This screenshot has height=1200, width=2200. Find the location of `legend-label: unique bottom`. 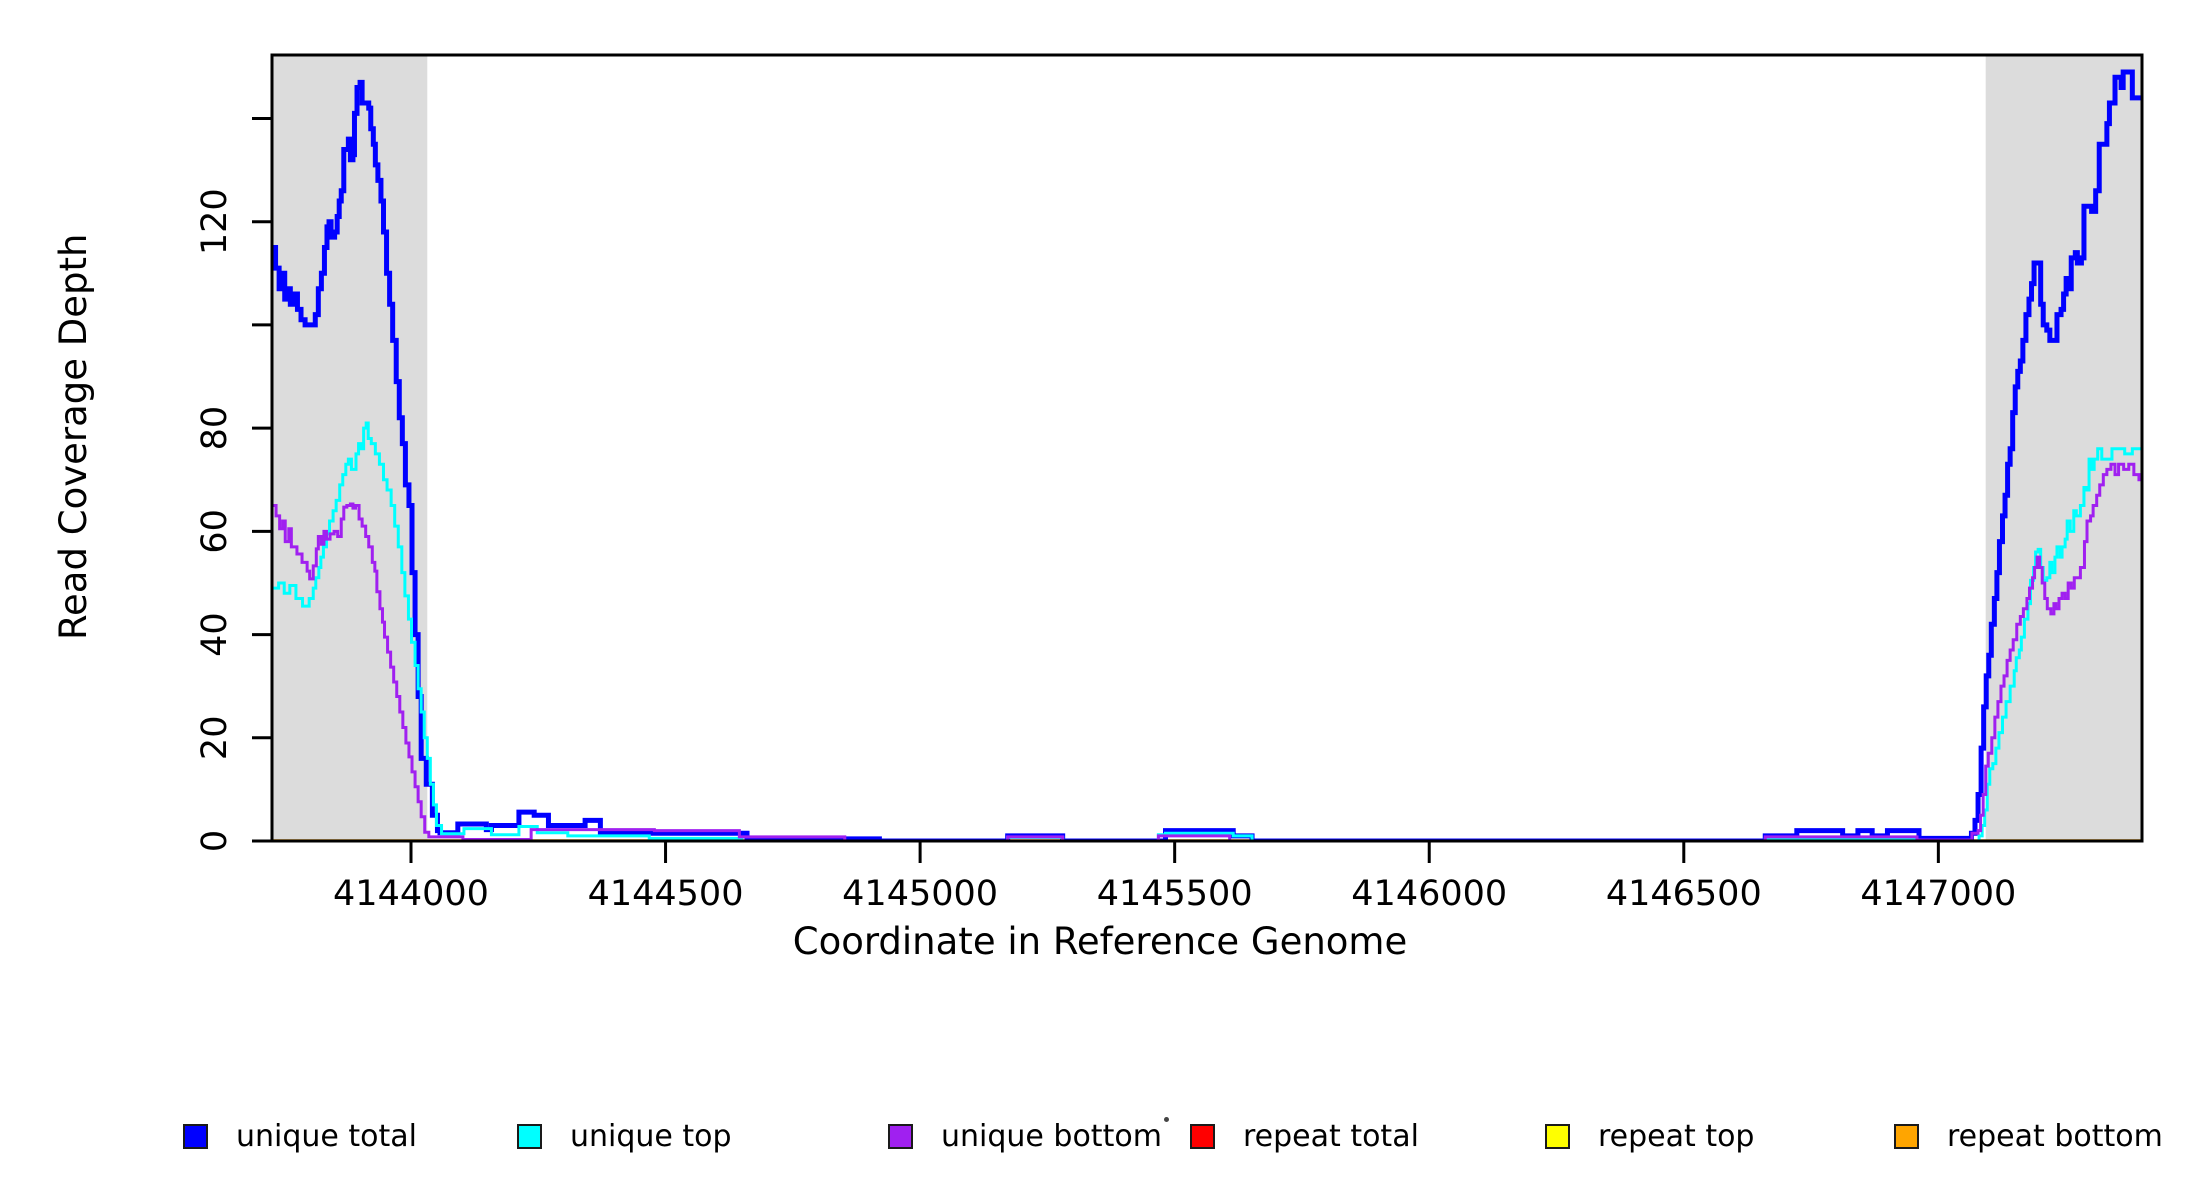

legend-label: unique bottom is located at coordinates (1051, 1136).